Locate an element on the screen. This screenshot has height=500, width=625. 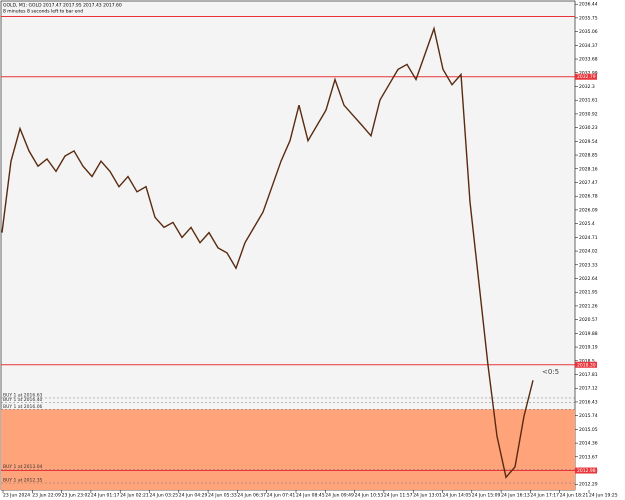
y-tick-label: 2015.05 is located at coordinates (588, 430).